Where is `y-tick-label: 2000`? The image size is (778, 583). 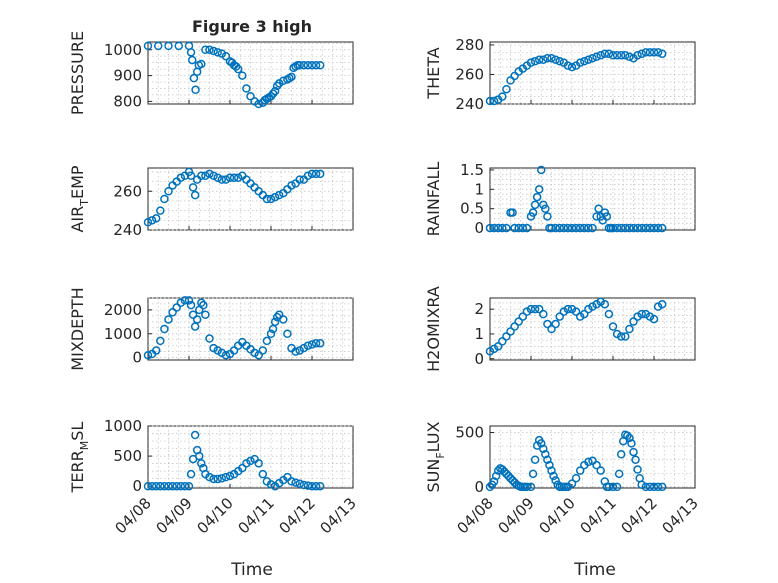 y-tick-label: 2000 is located at coordinates (123, 310).